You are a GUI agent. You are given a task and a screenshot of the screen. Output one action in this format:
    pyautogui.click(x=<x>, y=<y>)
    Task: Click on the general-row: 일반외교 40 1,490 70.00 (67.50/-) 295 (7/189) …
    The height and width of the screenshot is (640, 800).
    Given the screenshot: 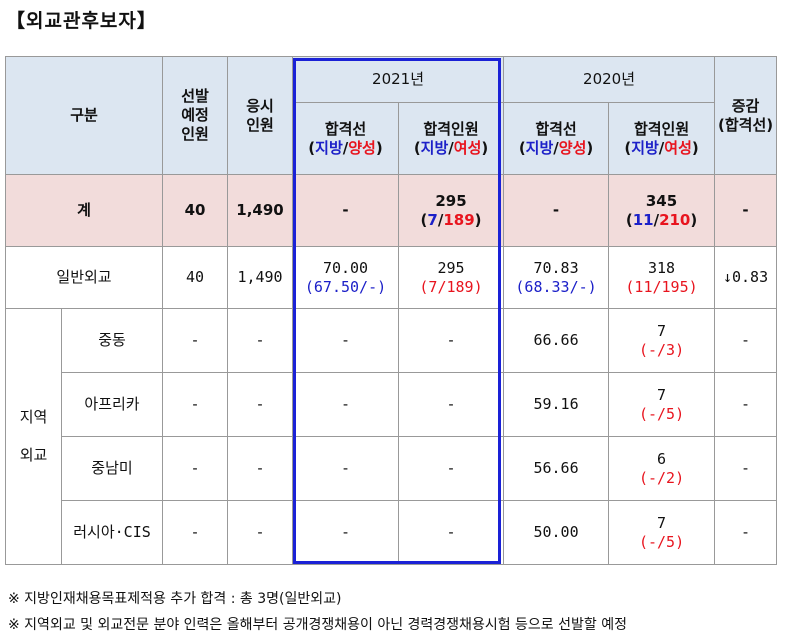 What is the action you would take?
    pyautogui.click(x=391, y=277)
    